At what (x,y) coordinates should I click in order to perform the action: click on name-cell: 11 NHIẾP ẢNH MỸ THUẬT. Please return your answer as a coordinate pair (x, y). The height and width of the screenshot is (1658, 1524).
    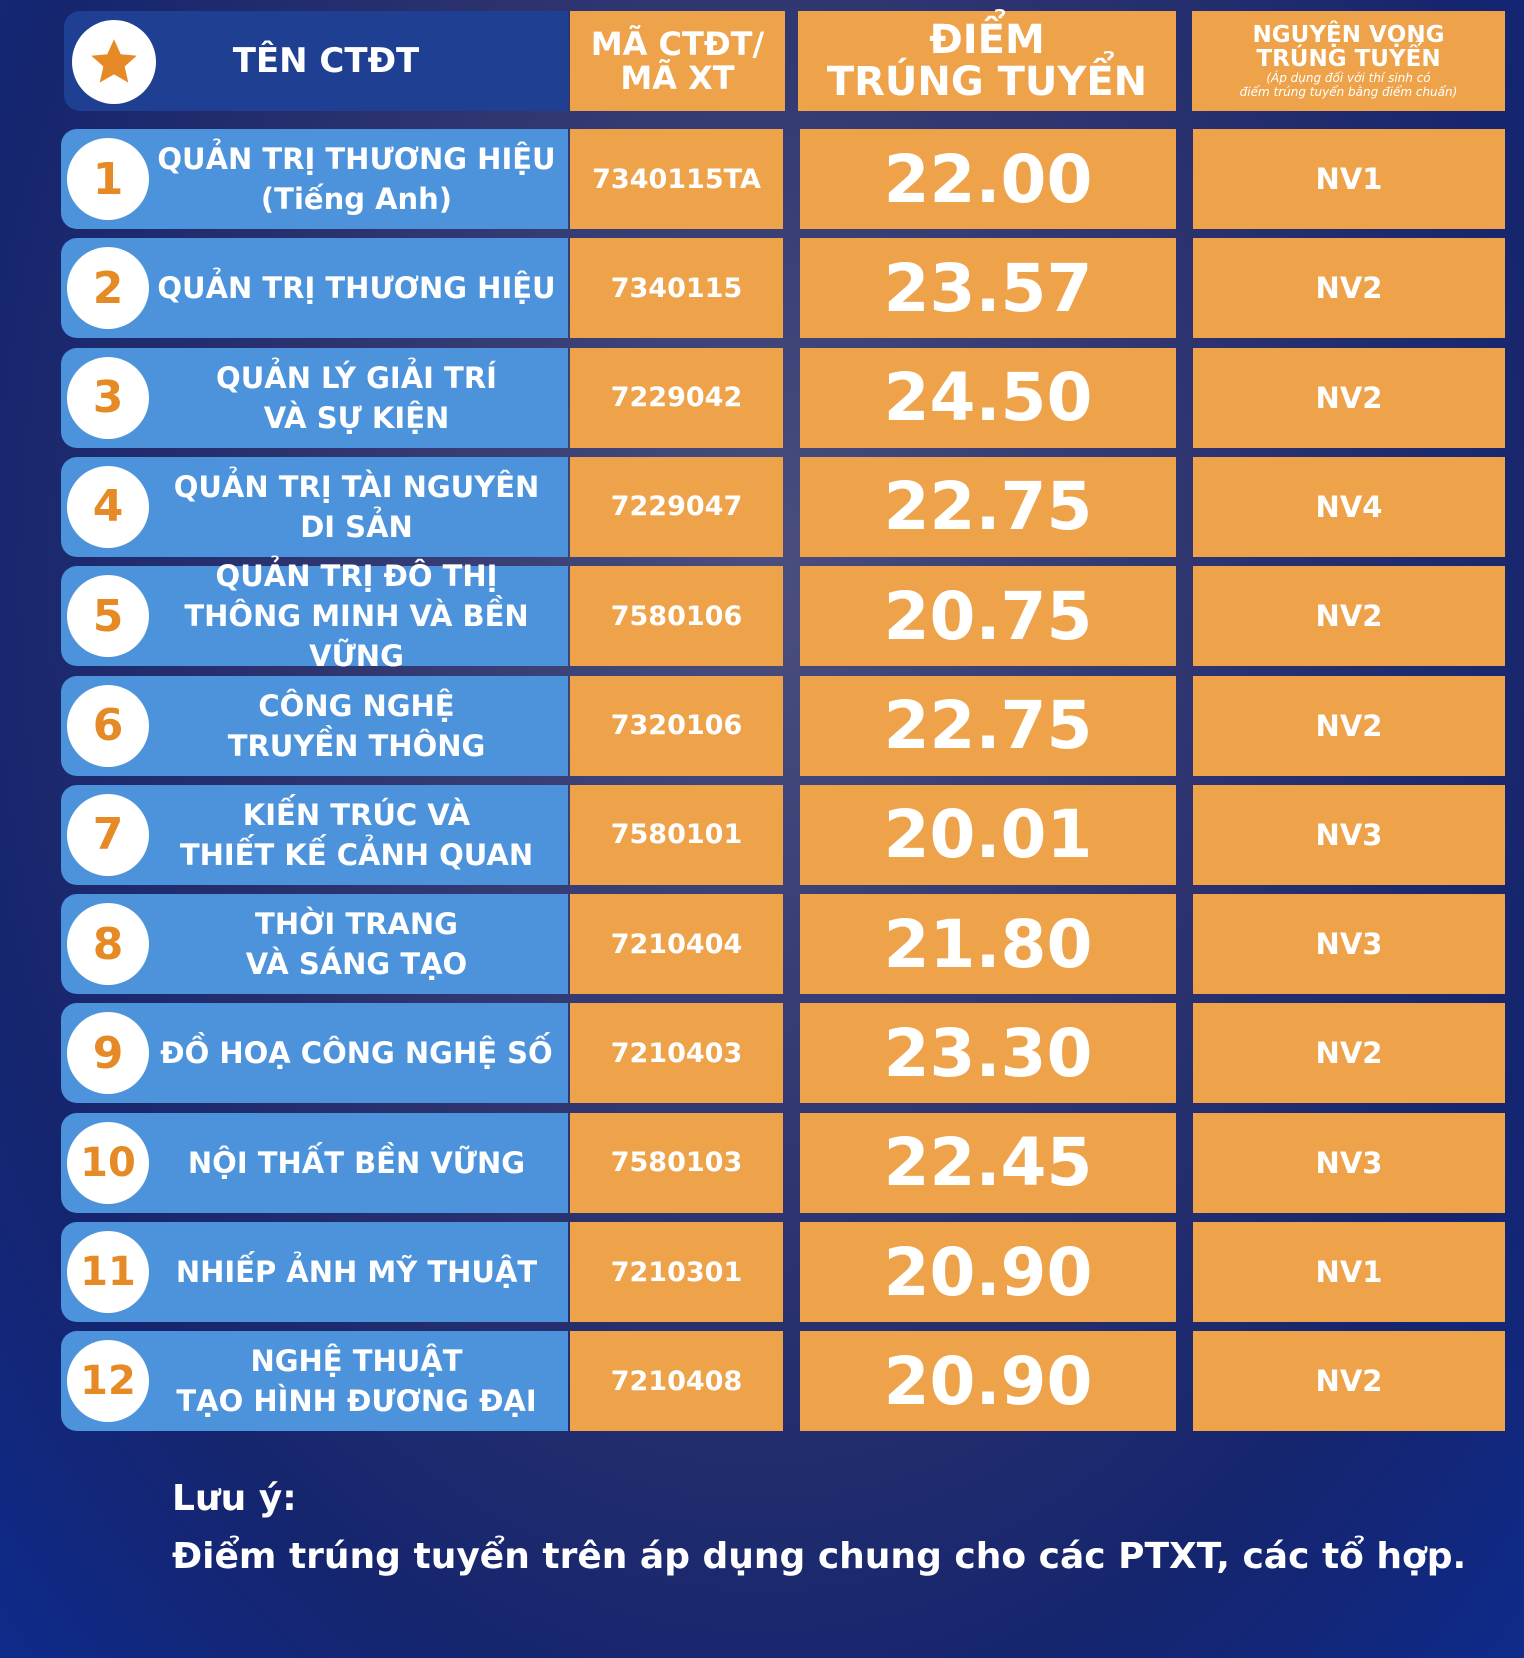
    Looking at the image, I should click on (314, 1272).